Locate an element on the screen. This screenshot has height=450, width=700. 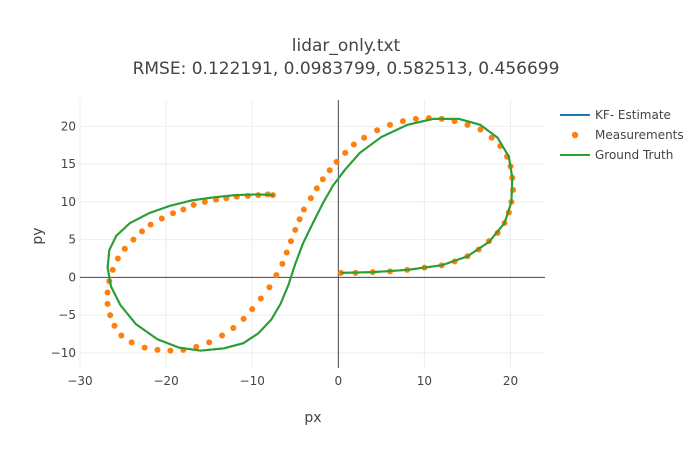
x-tick-label: −30 is located at coordinates (79, 381).